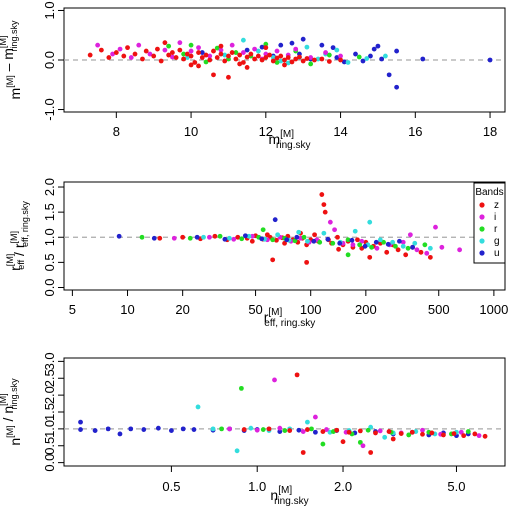 The width and height of the screenshot is (520, 513). What do you see at coordinates (14, 36) in the screenshot?
I see `y-axis-title-sub: ring.sky` at bounding box center [14, 36].